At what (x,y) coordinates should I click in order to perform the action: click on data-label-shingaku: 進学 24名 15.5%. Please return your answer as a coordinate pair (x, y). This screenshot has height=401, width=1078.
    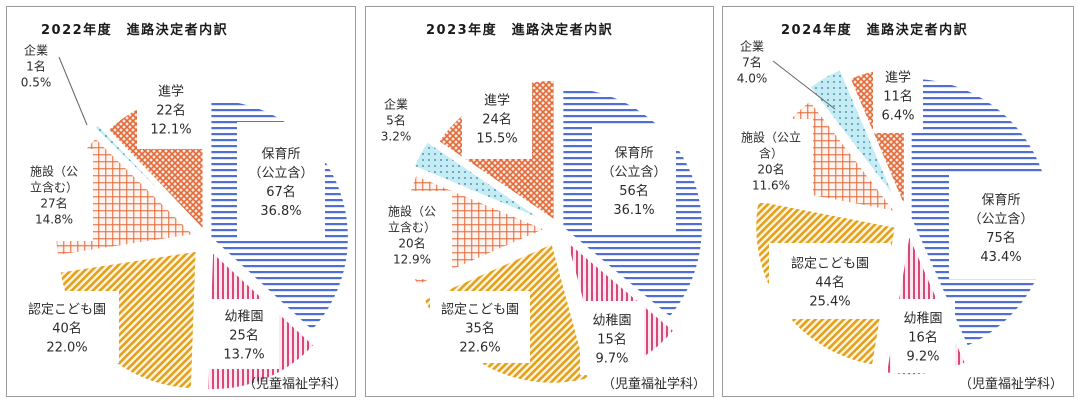
    Looking at the image, I should click on (496, 119).